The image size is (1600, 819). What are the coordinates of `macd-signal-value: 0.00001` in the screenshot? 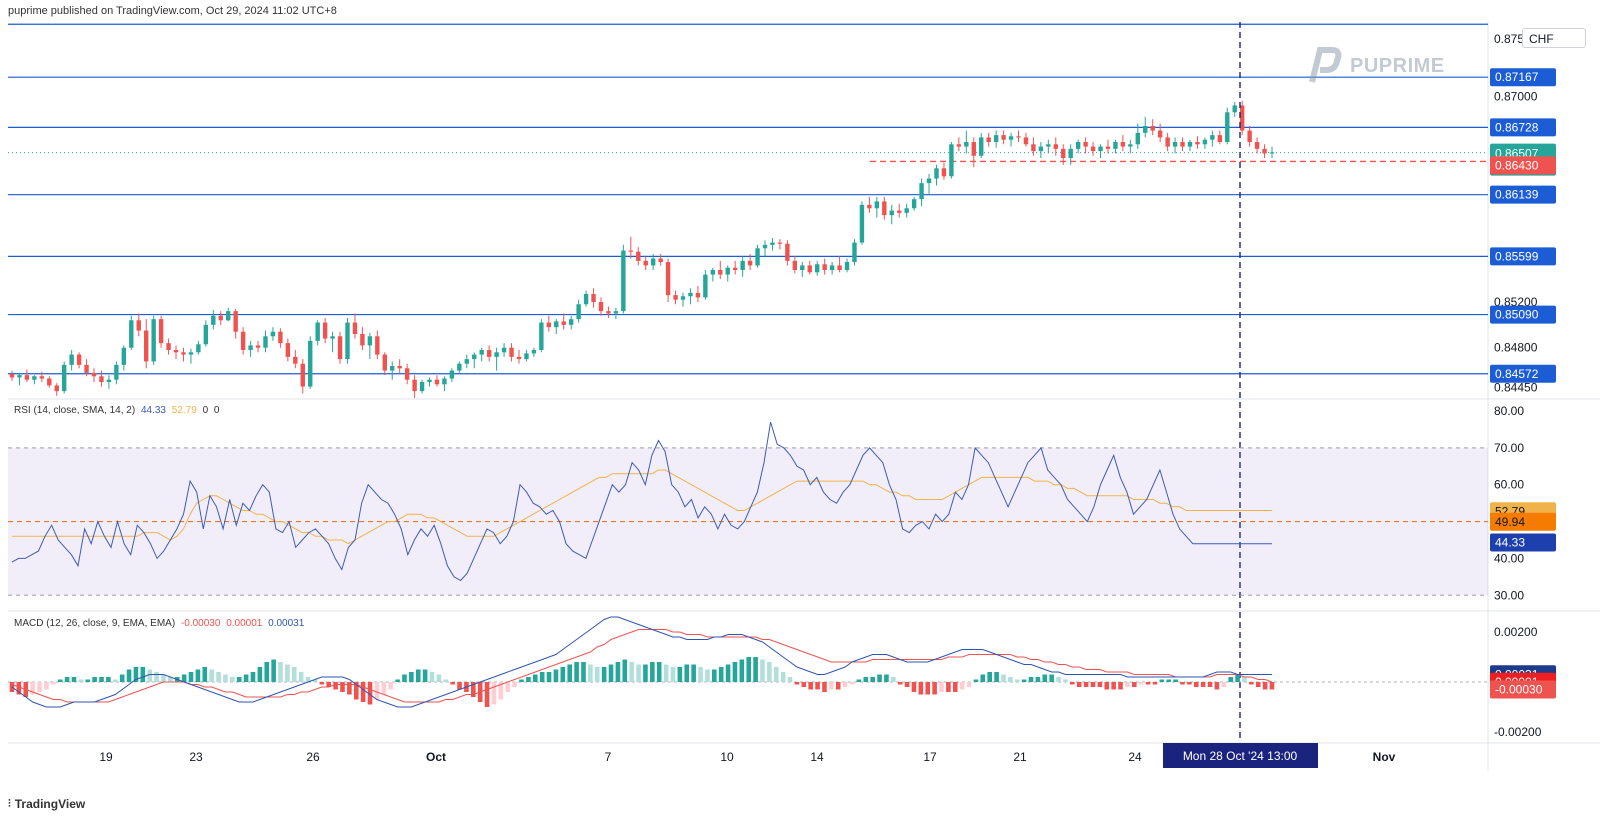 It's located at (244, 623).